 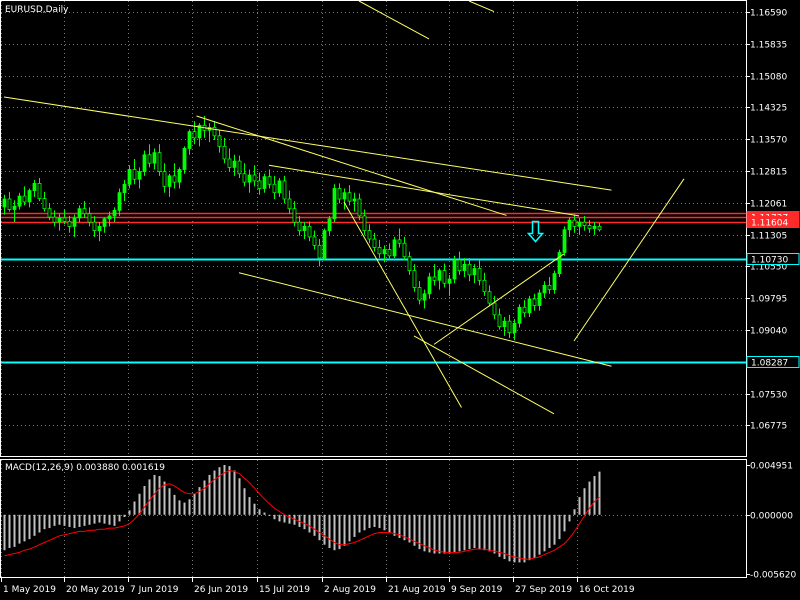 What do you see at coordinates (771, 517) in the screenshot?
I see `macd-tick-label: 0.000000` at bounding box center [771, 517].